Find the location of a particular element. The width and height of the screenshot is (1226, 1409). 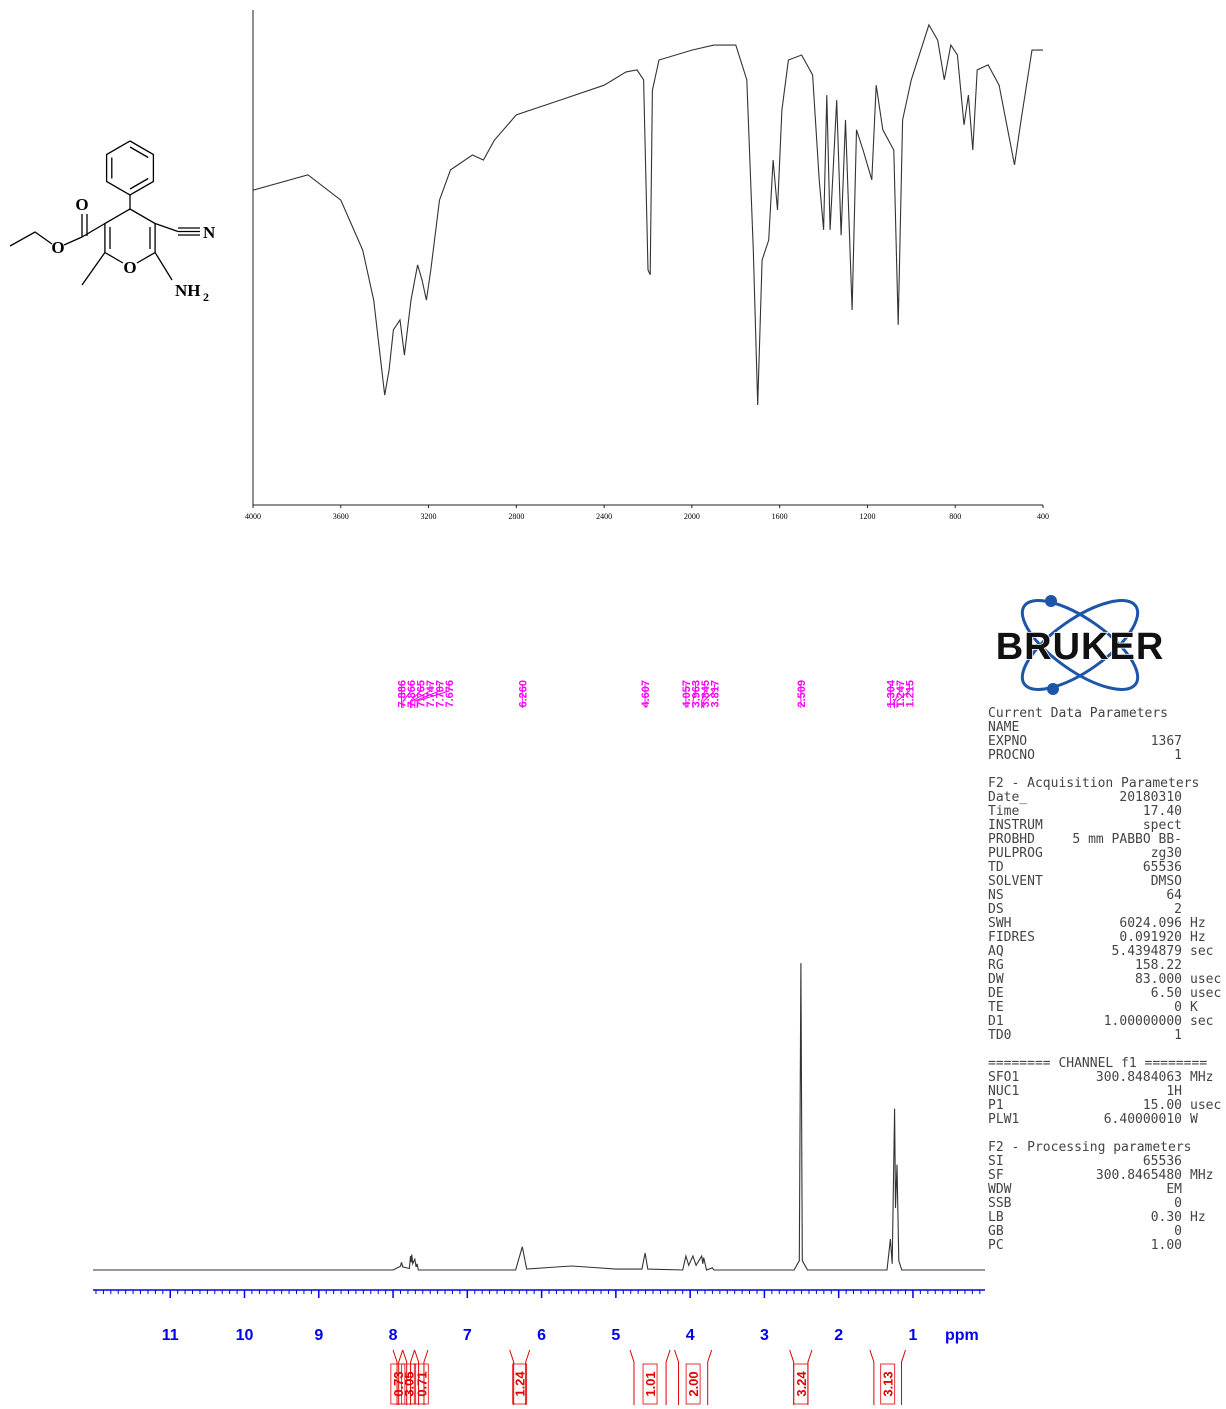

x-tick-label: 4 is located at coordinates (690, 1335).